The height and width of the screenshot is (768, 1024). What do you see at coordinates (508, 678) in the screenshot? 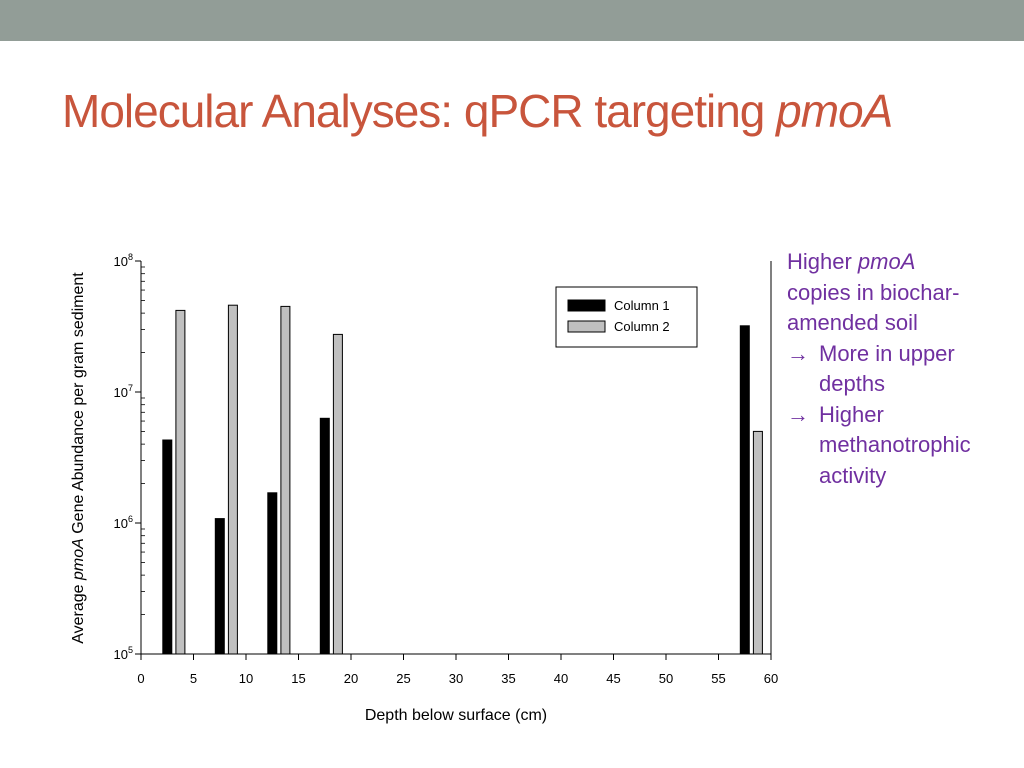
I see `x-tick-label: 35` at bounding box center [508, 678].